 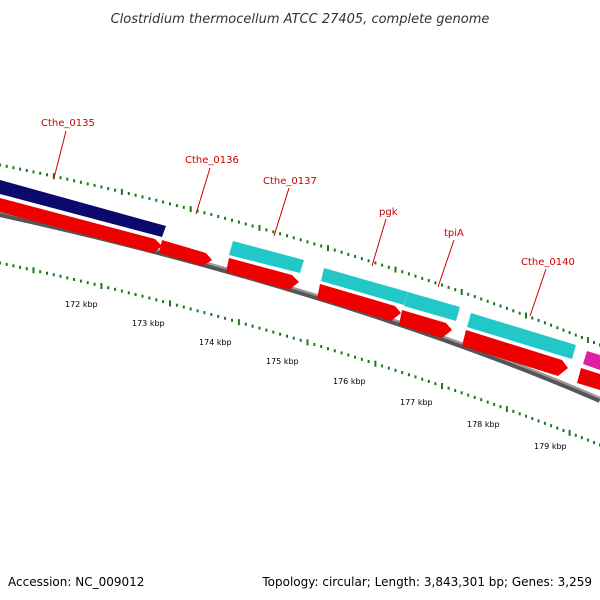 I want to click on gene-label: Cthe_0136, so click(x=212, y=160).